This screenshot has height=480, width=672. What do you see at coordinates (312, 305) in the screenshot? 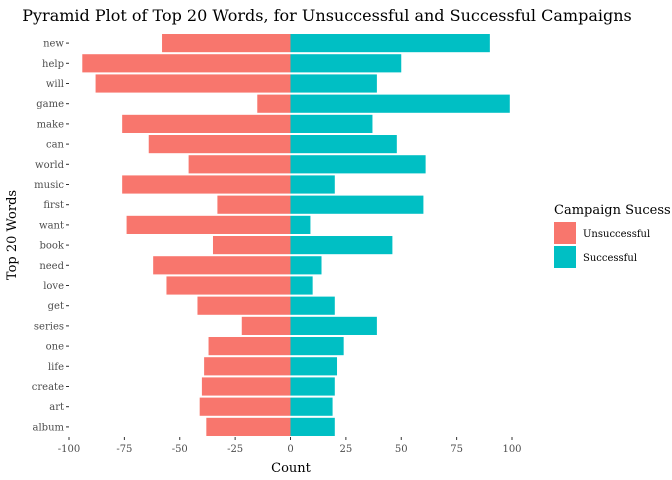
I see `bar-get-successful` at bounding box center [312, 305].